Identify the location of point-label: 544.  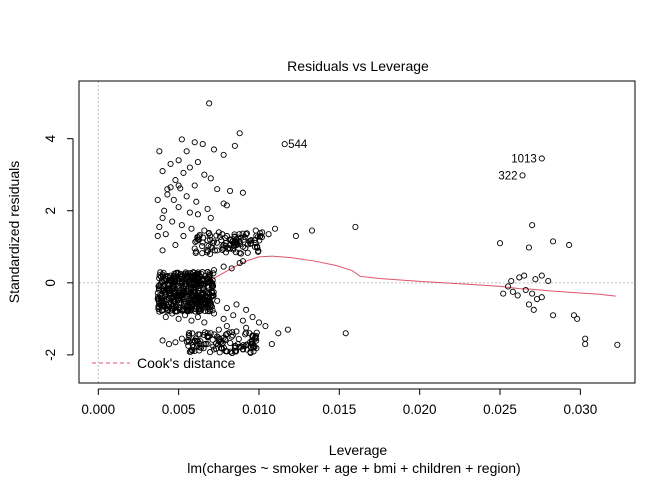
(298, 145).